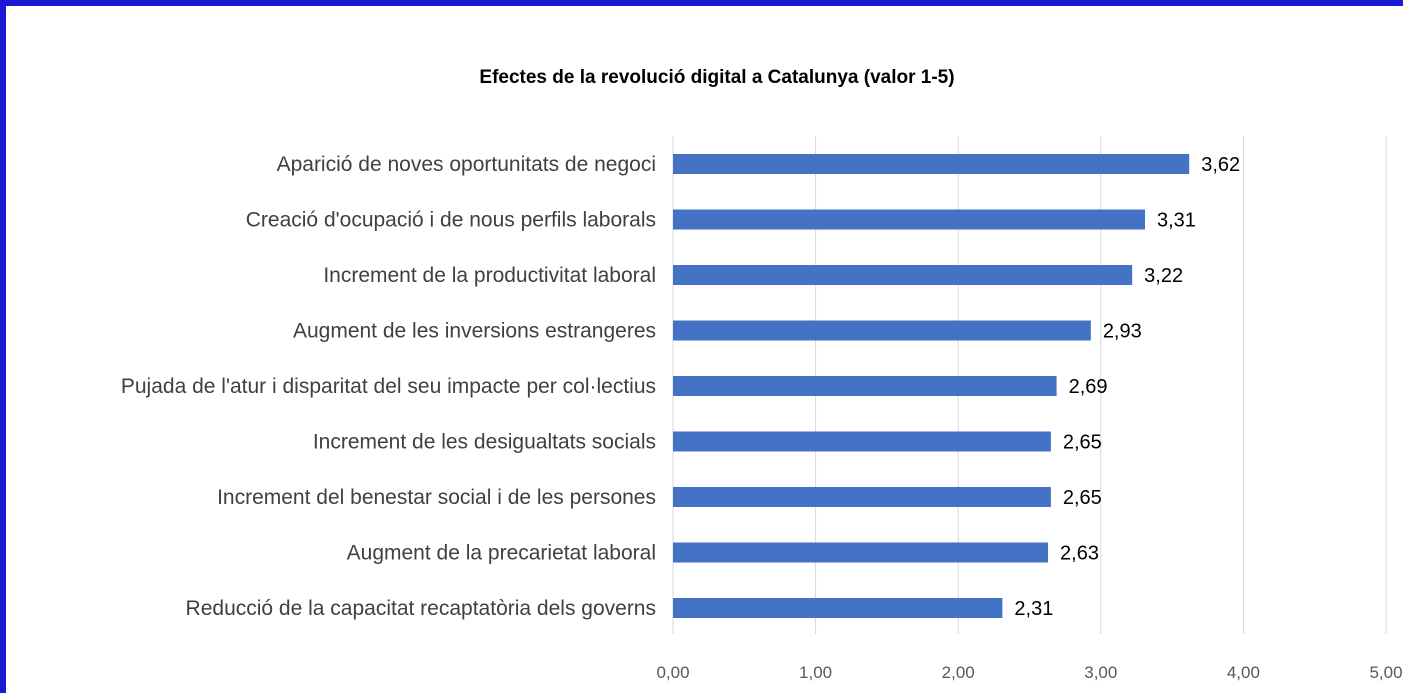 The image size is (1403, 699). I want to click on x-tick-label: 4,00, so click(1243, 672).